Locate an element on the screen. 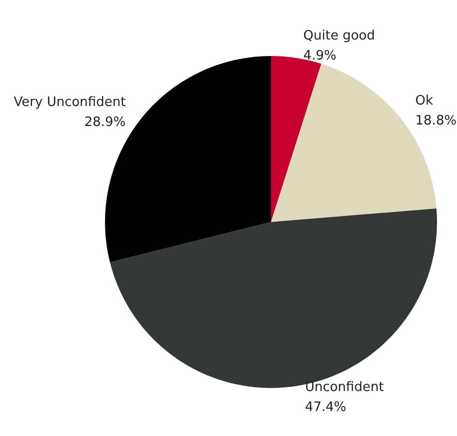  slice-label: Unconfident is located at coordinates (344, 388).